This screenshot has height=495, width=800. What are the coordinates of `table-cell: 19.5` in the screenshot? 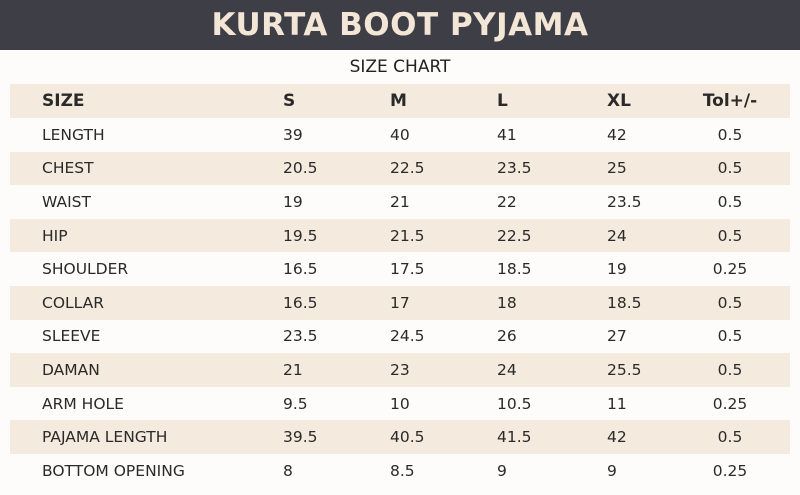 It's located at (300, 235).